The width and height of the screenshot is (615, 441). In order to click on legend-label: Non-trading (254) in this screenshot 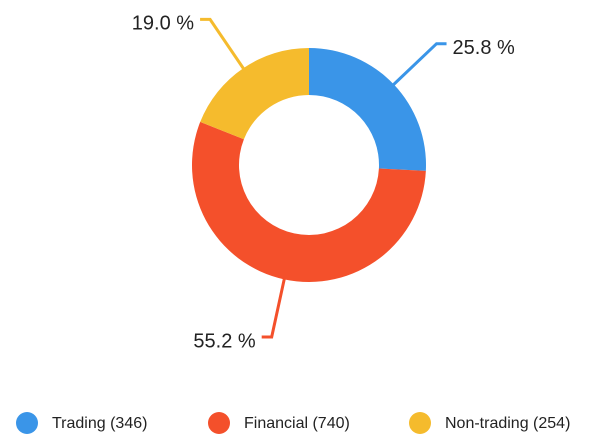, I will do `click(507, 423)`.